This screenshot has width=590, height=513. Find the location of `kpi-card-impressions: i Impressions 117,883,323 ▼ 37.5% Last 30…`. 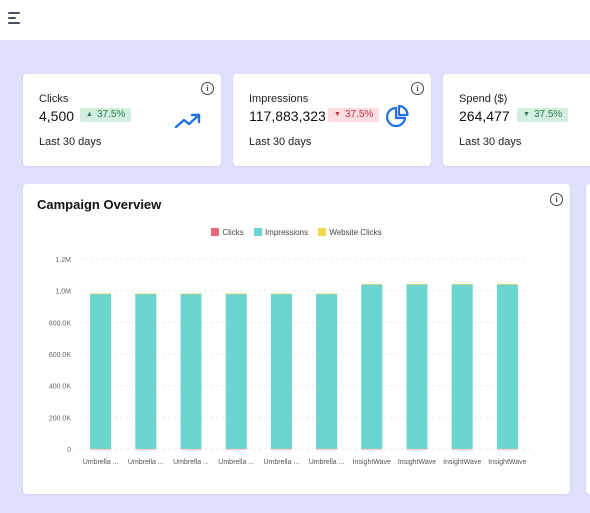

kpi-card-impressions: i Impressions 117,883,323 ▼ 37.5% Last 30… is located at coordinates (332, 120).